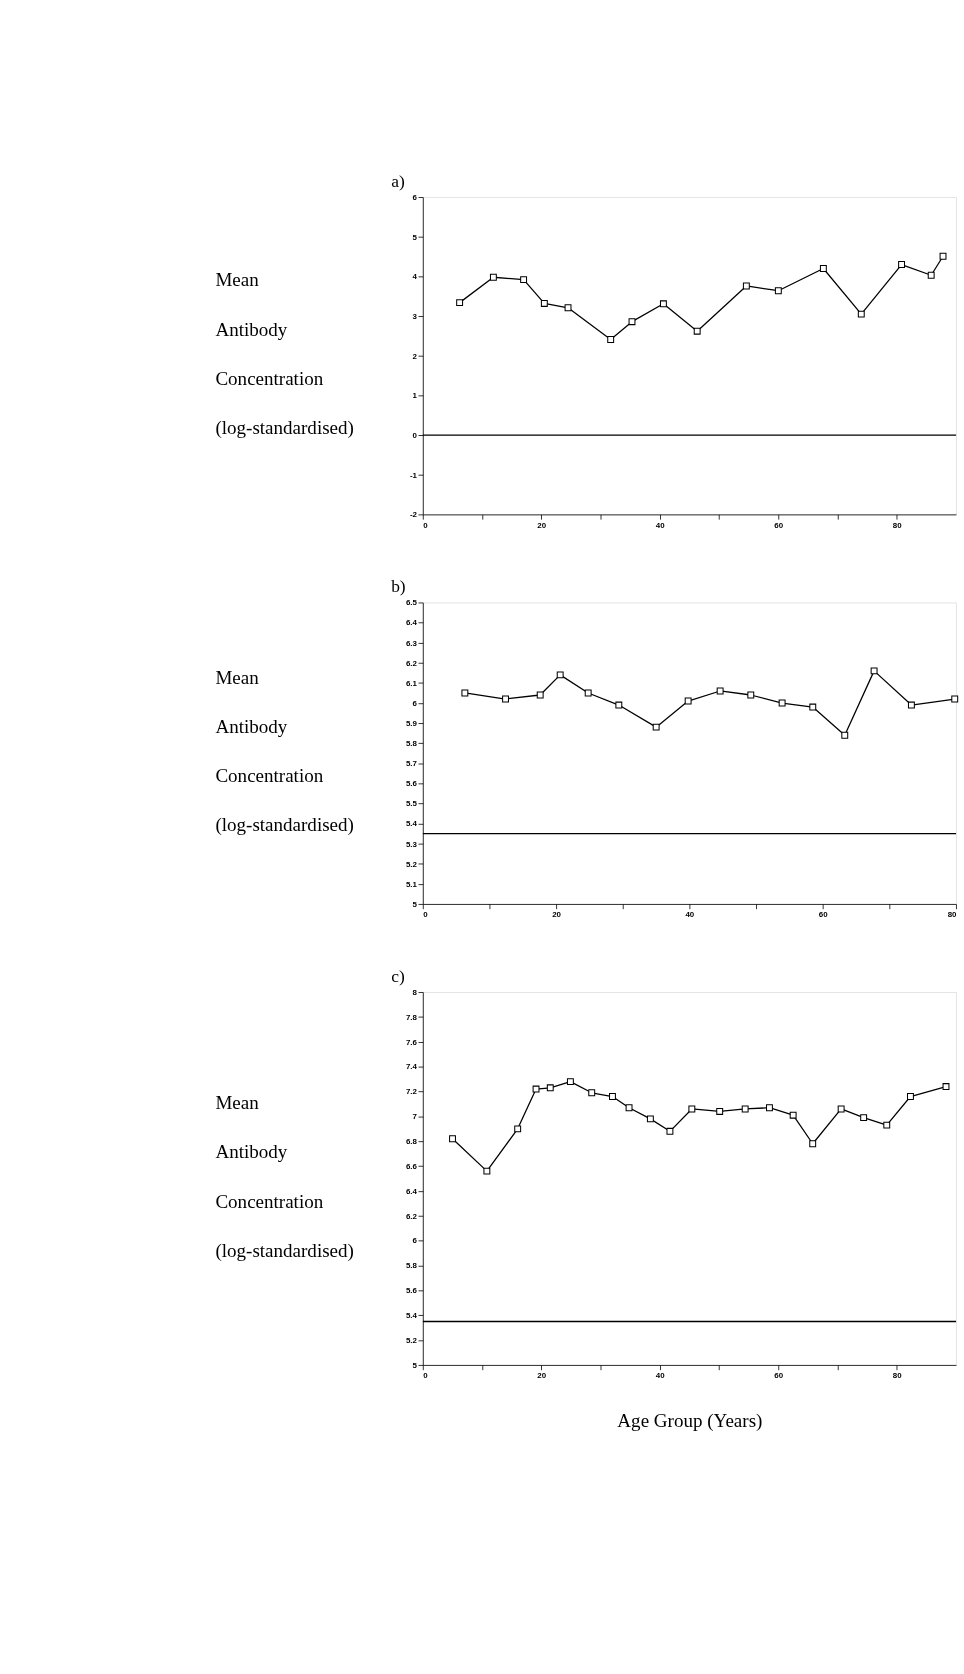 The image size is (964, 1674). What do you see at coordinates (690, 1420) in the screenshot?
I see `x-axis-title: Age Group (Years)` at bounding box center [690, 1420].